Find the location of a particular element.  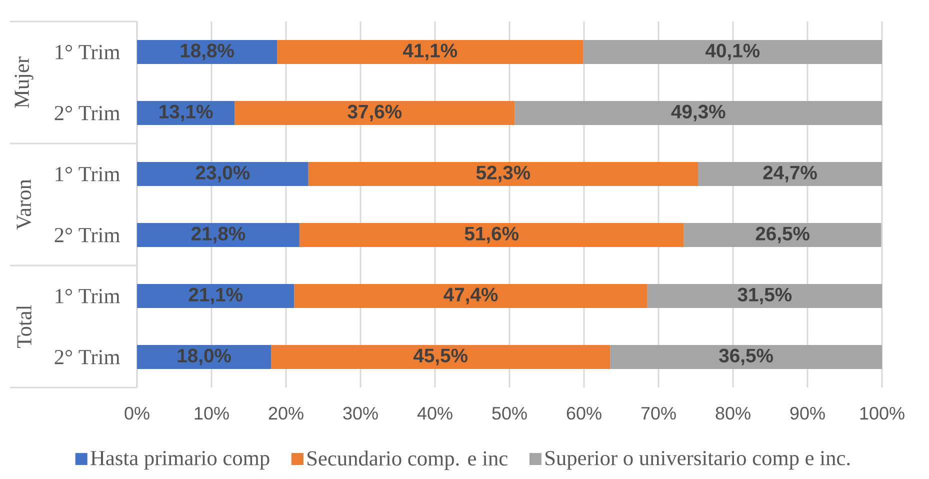

text: Mujer is located at coordinates (24, 82).